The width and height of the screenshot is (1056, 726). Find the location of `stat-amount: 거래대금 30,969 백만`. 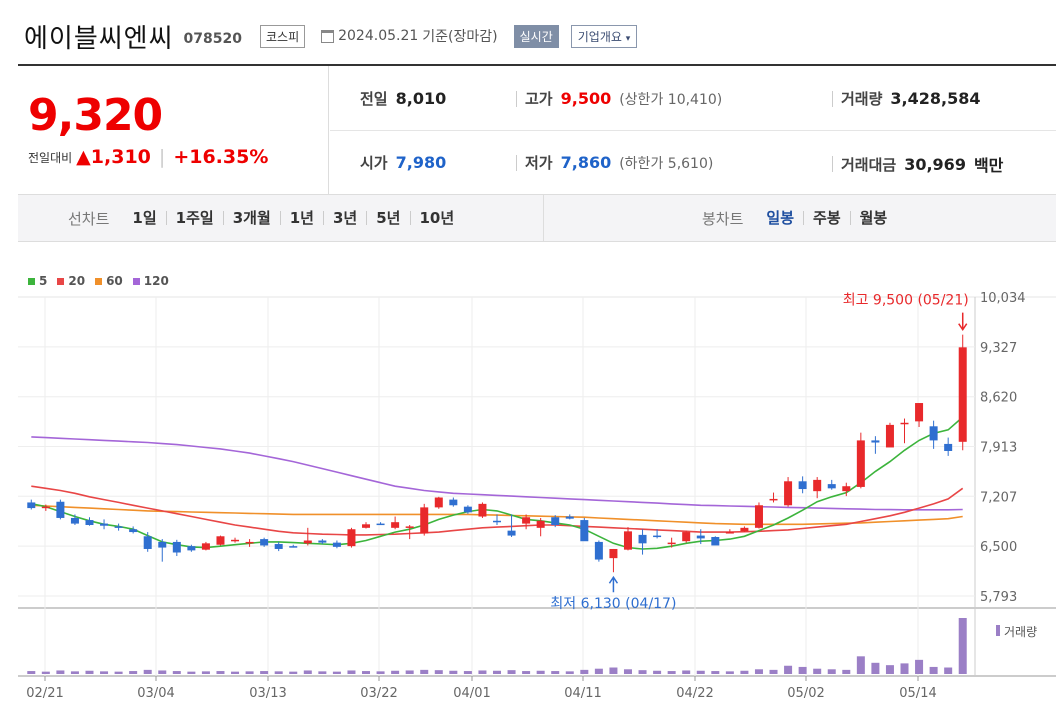

stat-amount: 거래대금 30,969 백만 is located at coordinates (917, 164).